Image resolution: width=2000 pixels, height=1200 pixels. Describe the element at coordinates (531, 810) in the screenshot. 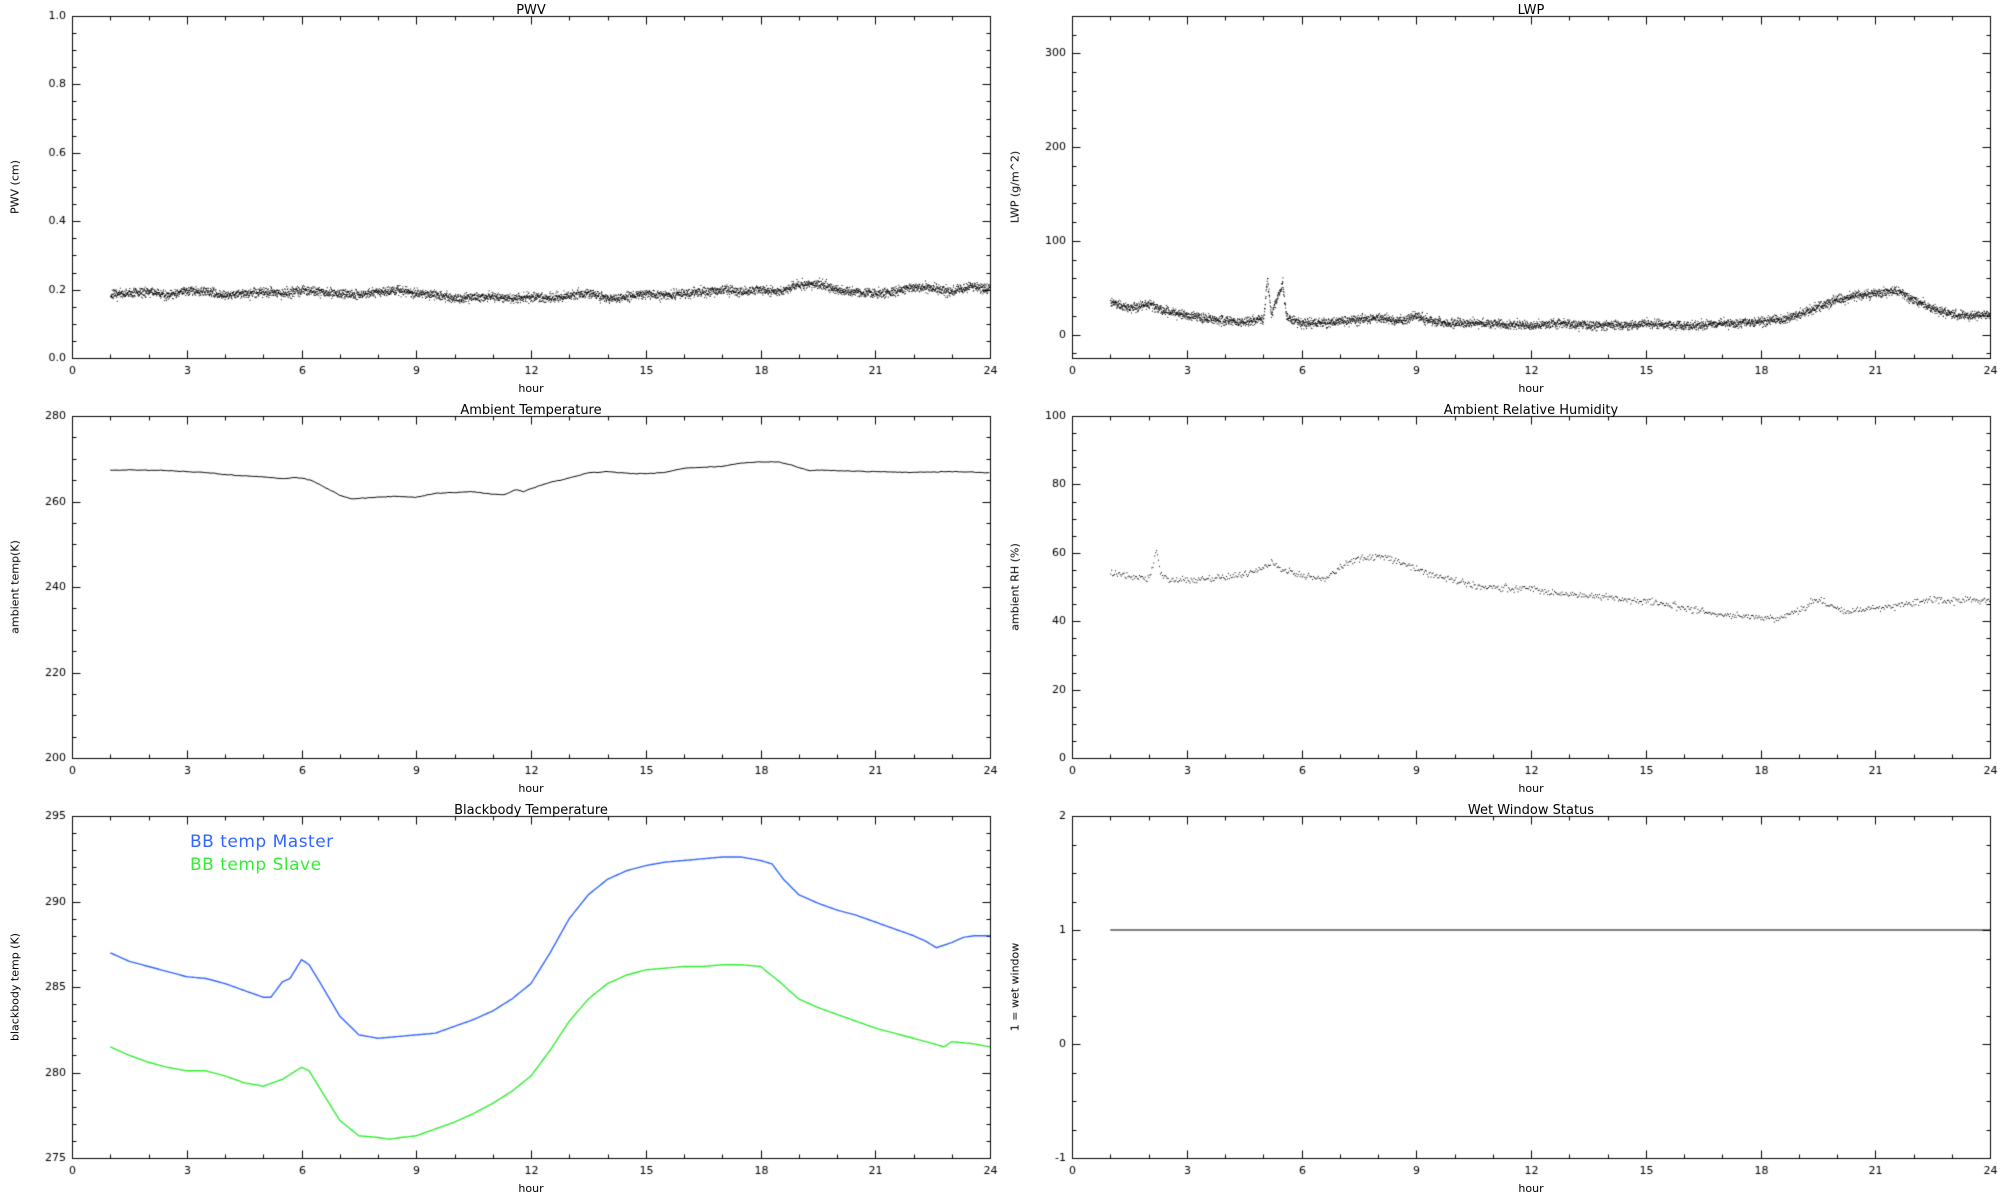

I see `chart-title-blackbody: Blackbody Temperature` at that location.